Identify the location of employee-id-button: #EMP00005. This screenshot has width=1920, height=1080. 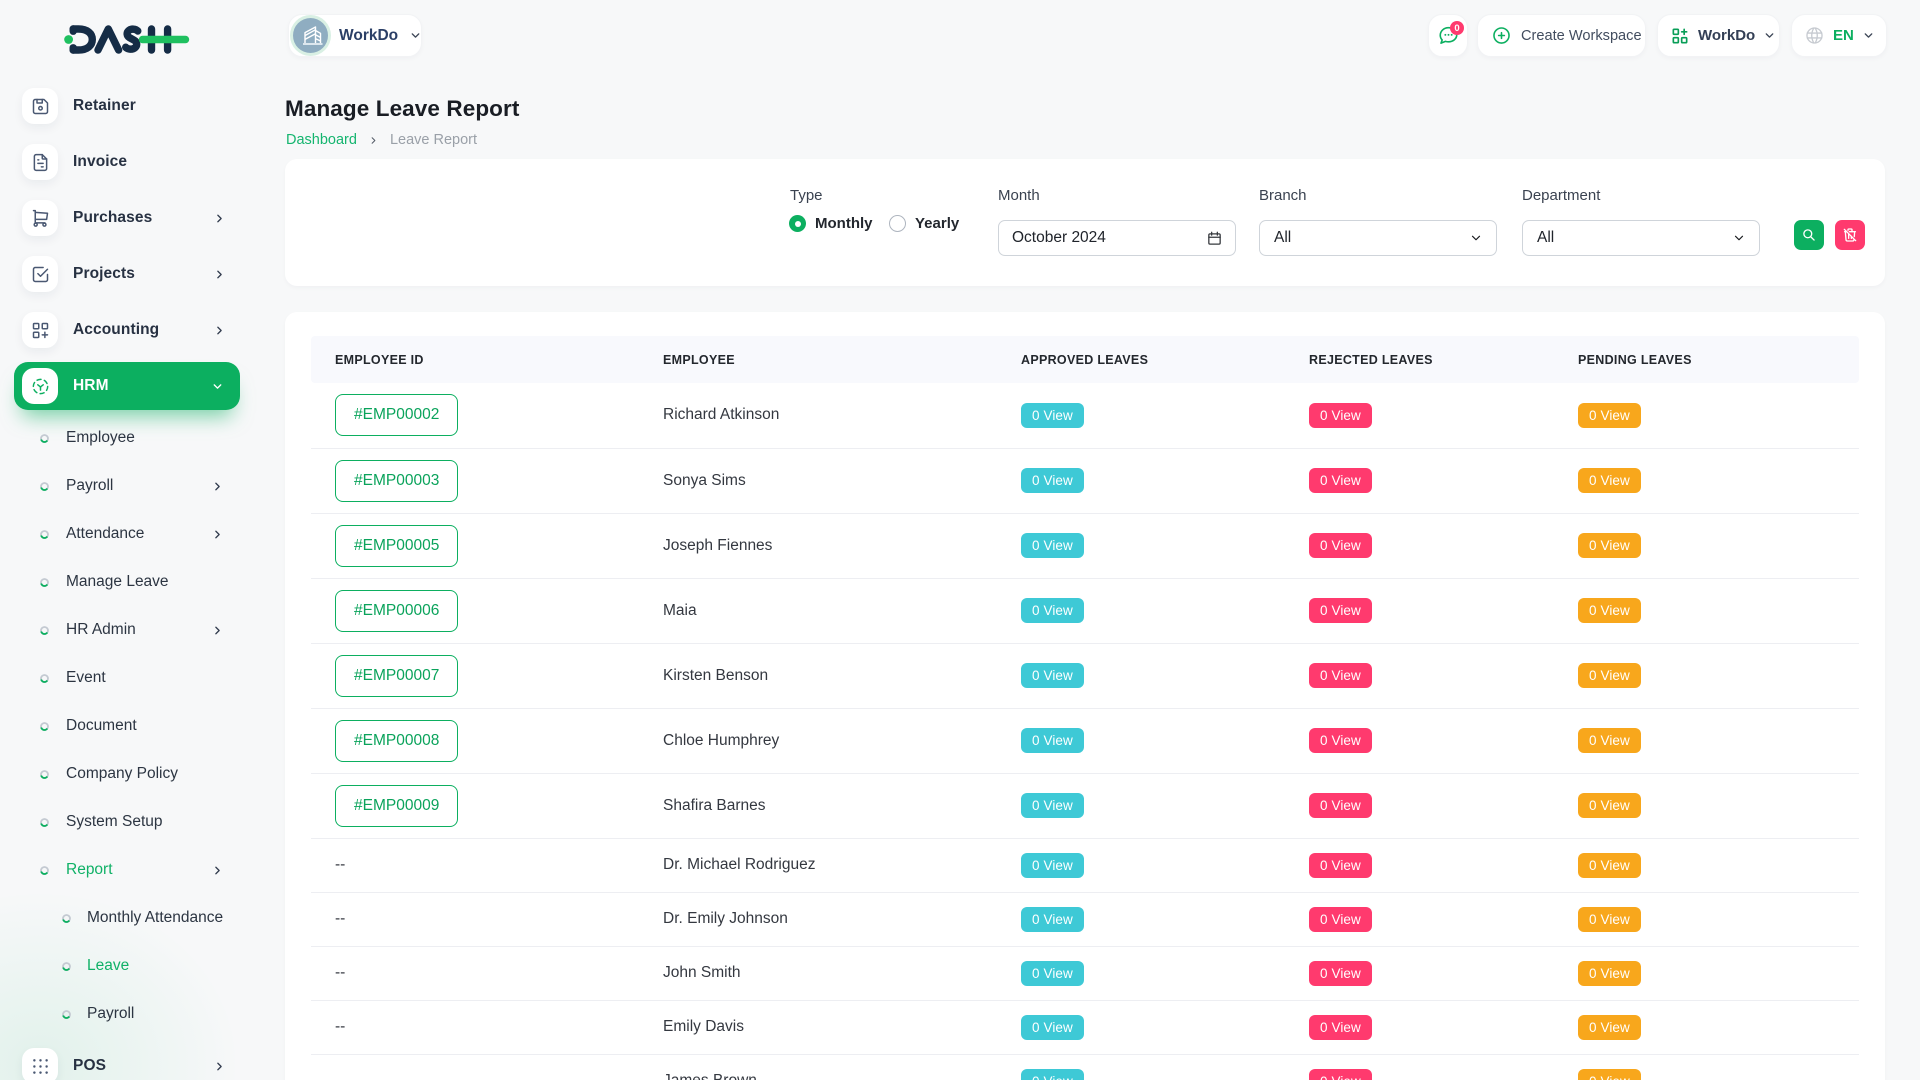
(397, 545).